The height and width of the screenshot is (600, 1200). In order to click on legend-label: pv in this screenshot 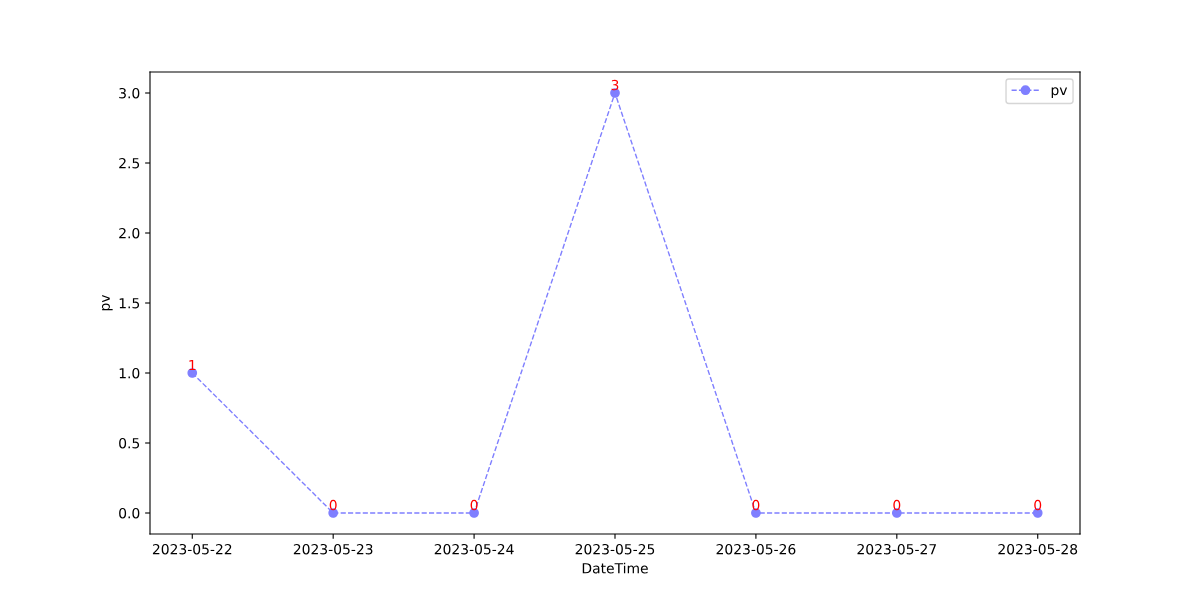, I will do `click(1059, 92)`.